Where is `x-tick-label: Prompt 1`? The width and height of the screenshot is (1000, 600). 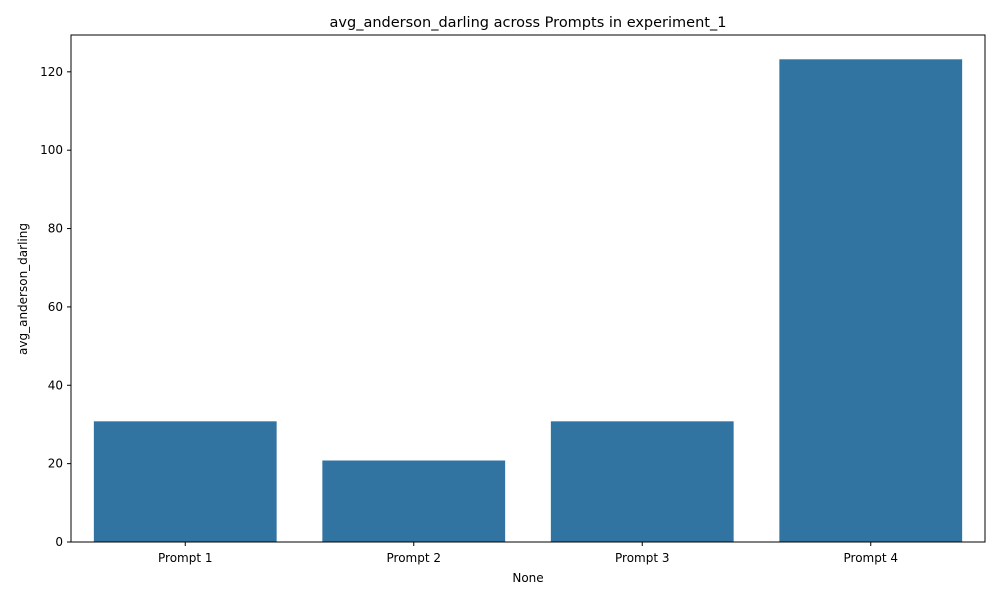 x-tick-label: Prompt 1 is located at coordinates (185, 558).